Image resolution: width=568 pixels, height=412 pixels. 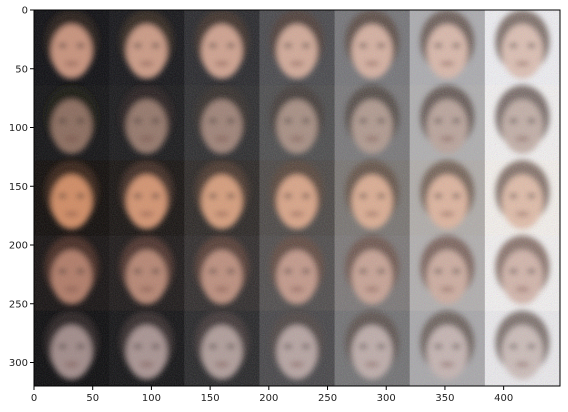 I want to click on x-tick-label: 250, so click(x=327, y=398).